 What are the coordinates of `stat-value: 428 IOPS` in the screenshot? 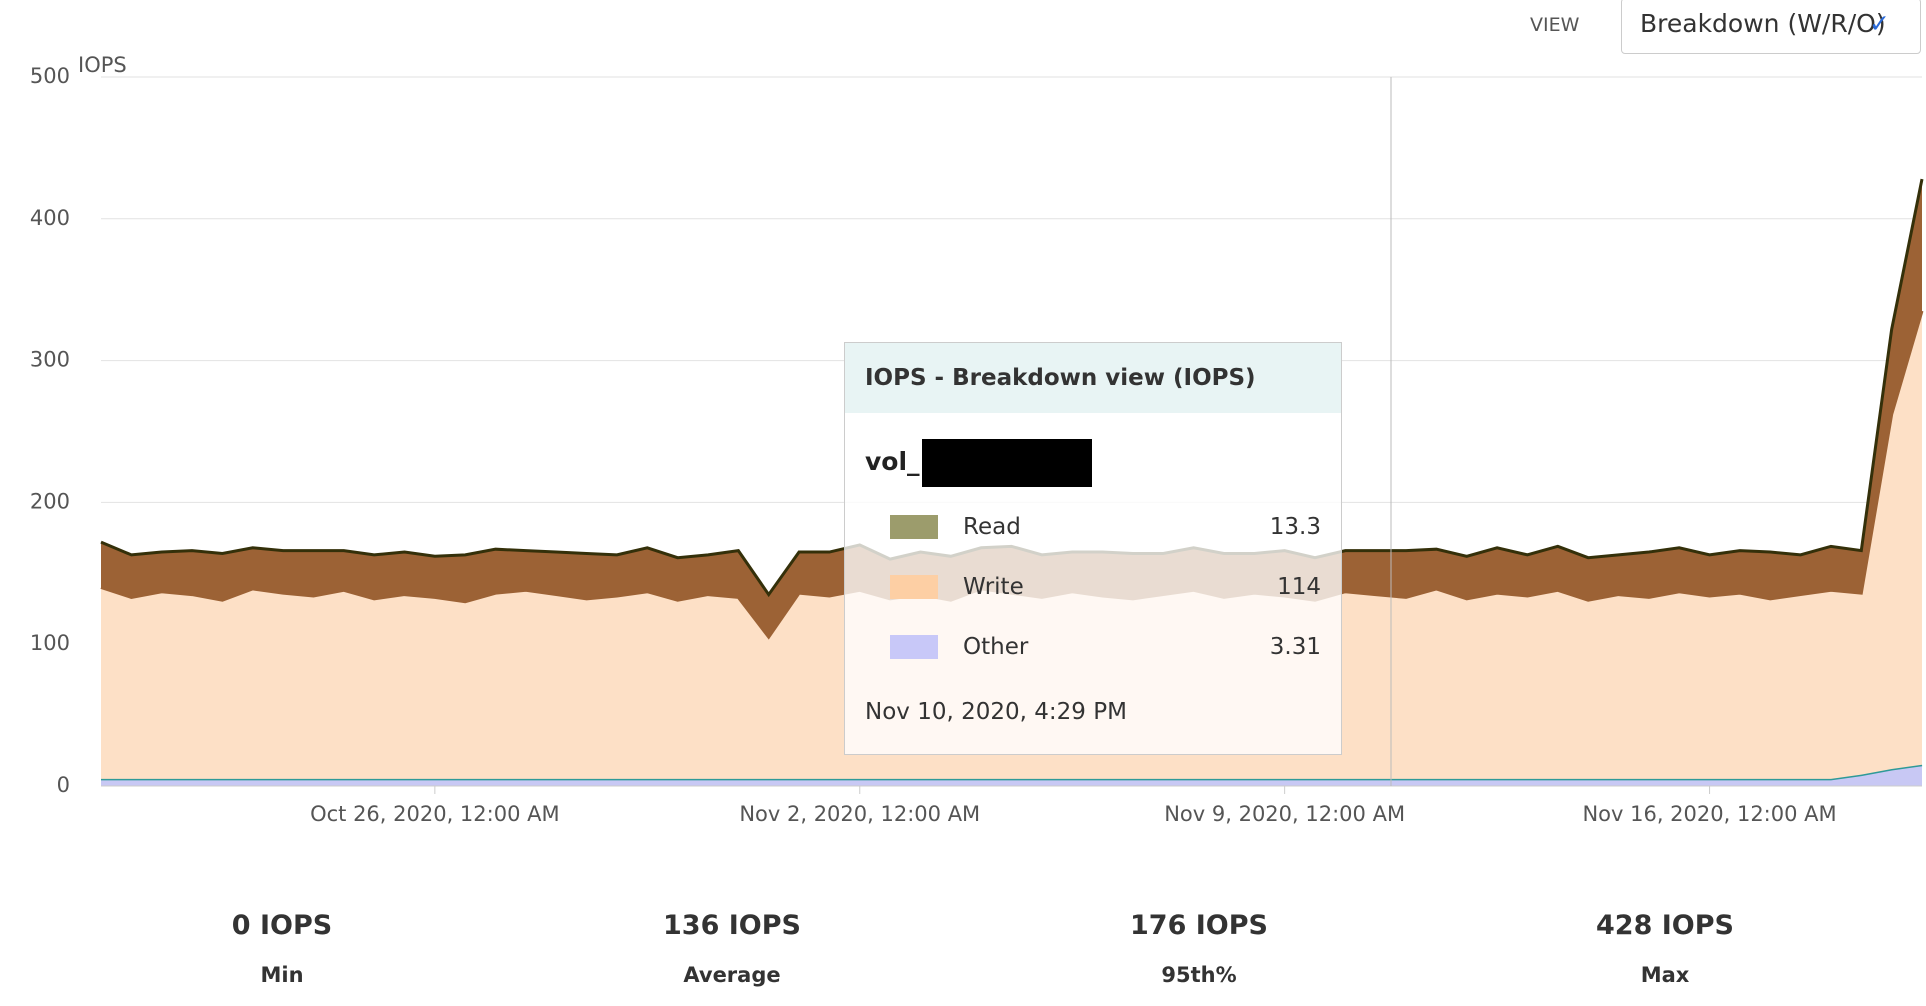 It's located at (1665, 925).